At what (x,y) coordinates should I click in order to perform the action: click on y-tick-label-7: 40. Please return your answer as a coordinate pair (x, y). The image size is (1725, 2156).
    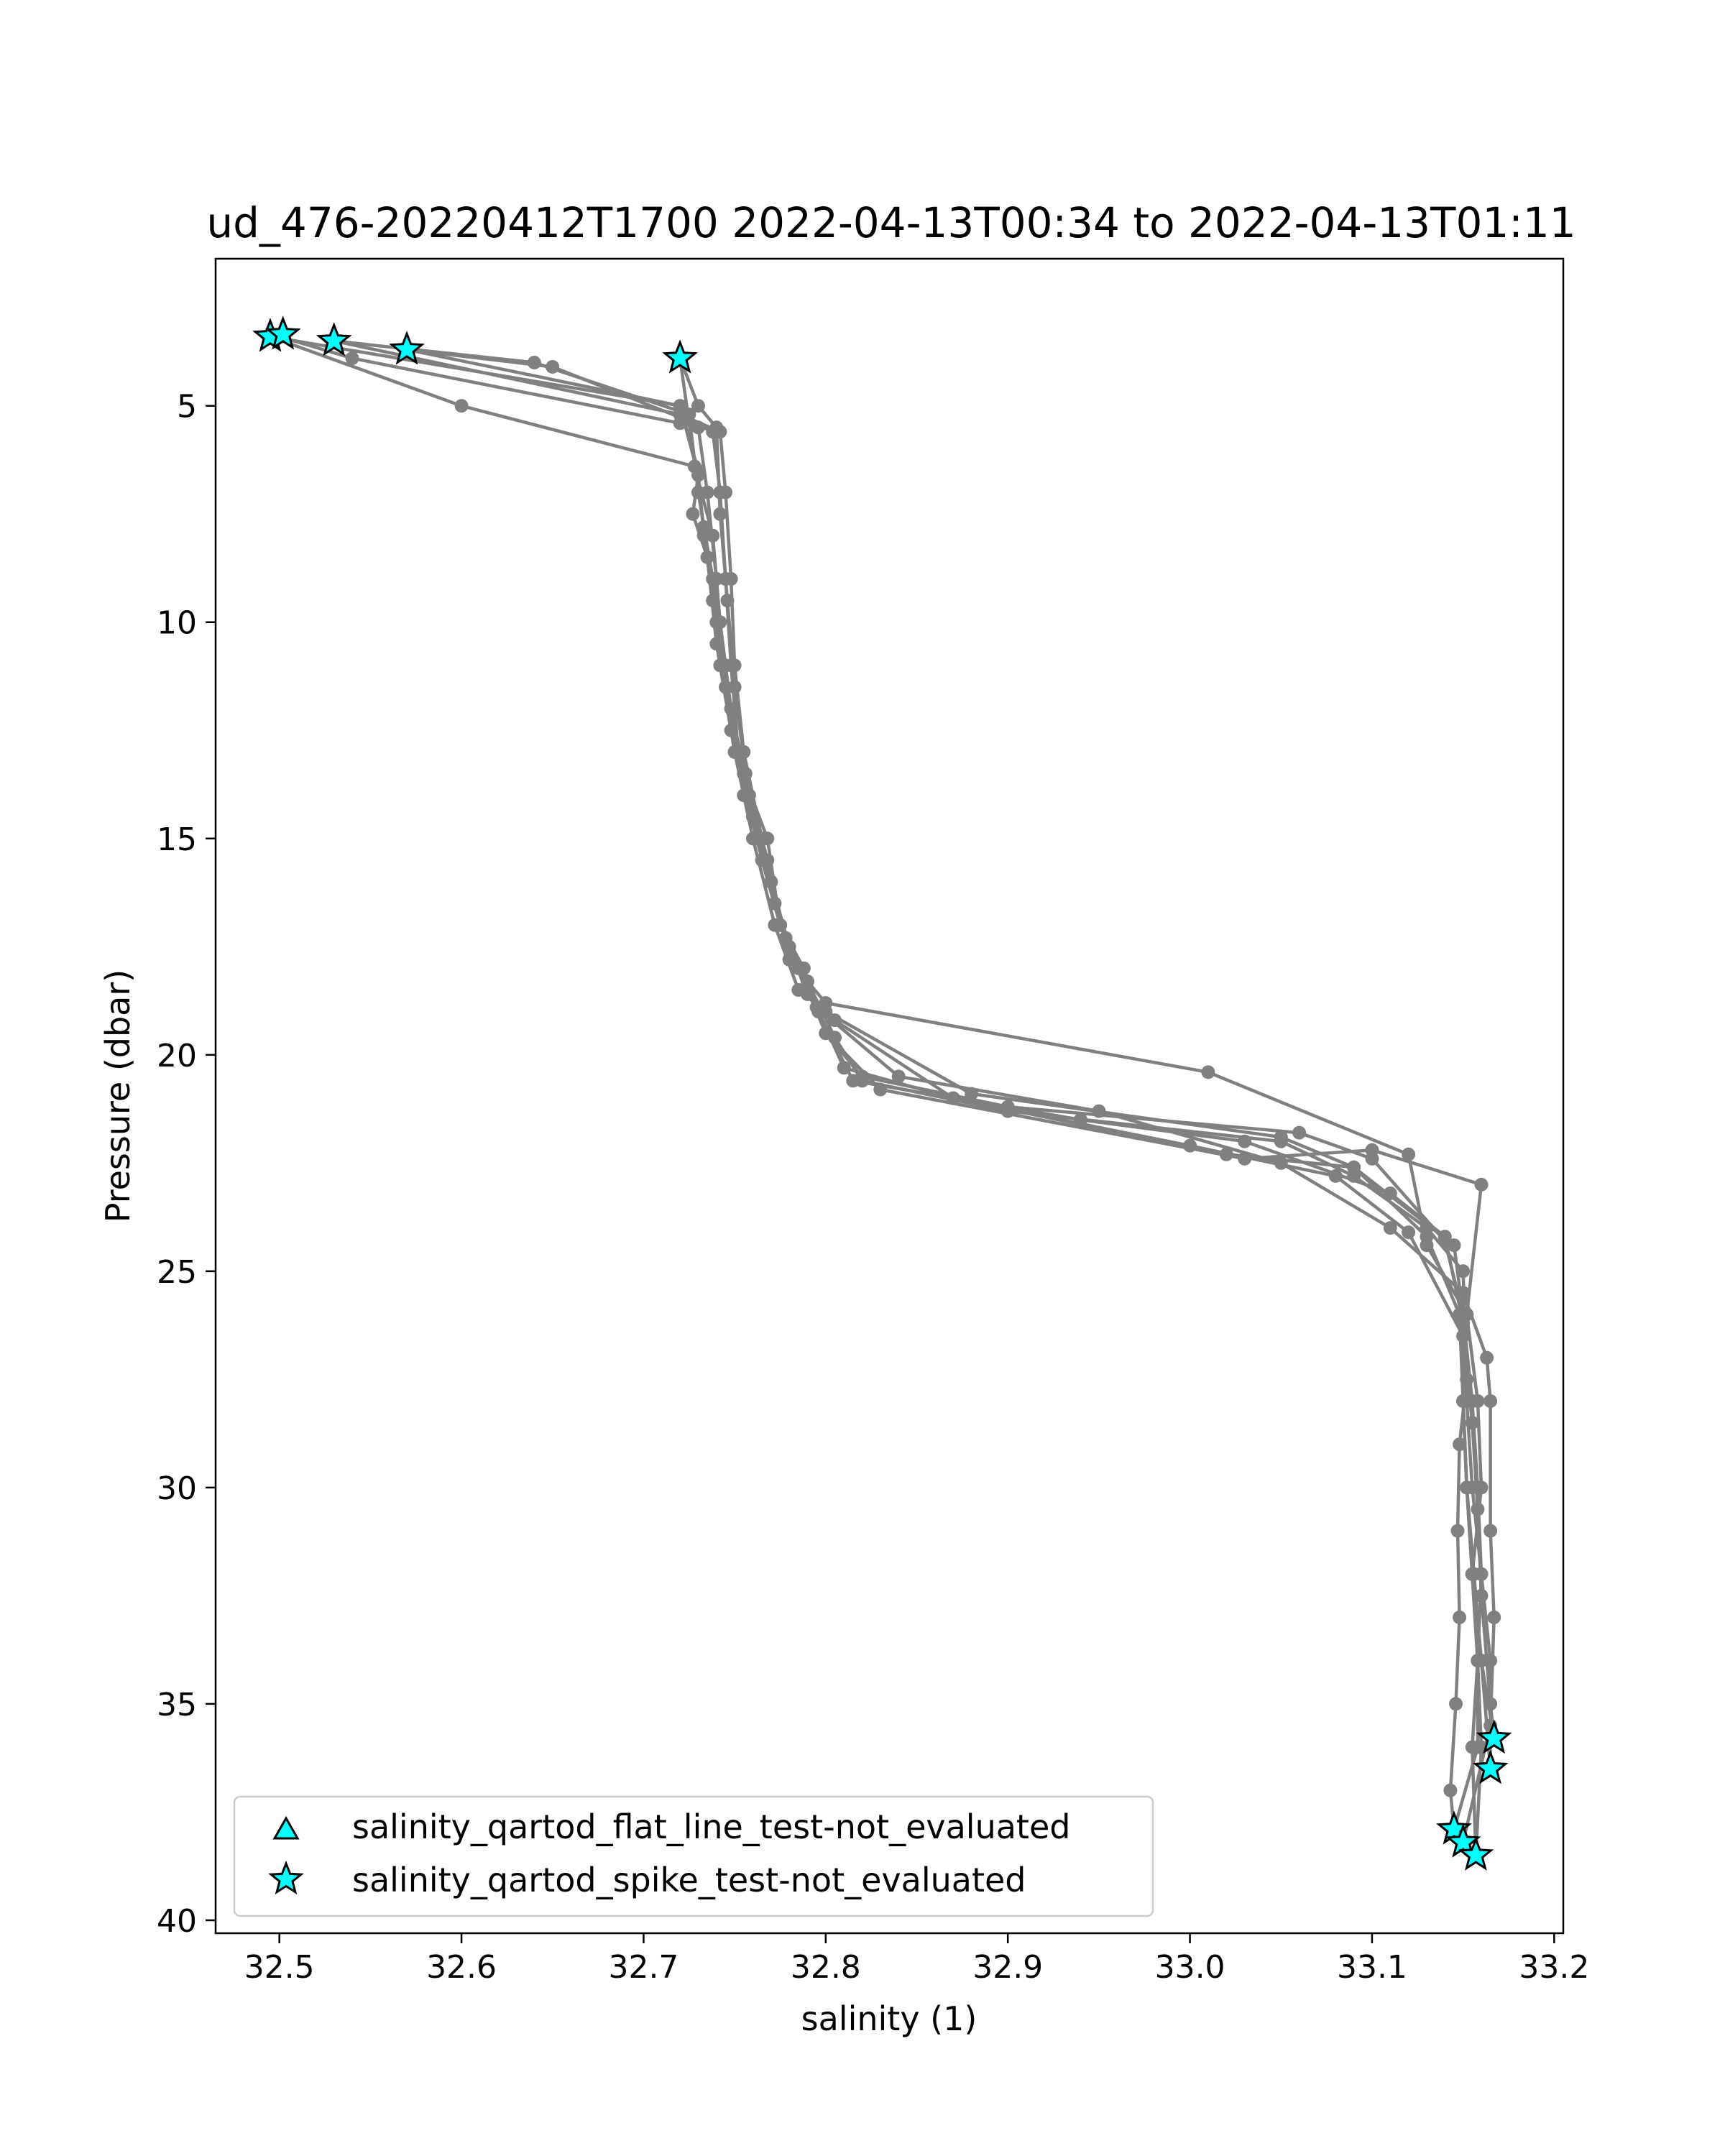
    Looking at the image, I should click on (177, 1921).